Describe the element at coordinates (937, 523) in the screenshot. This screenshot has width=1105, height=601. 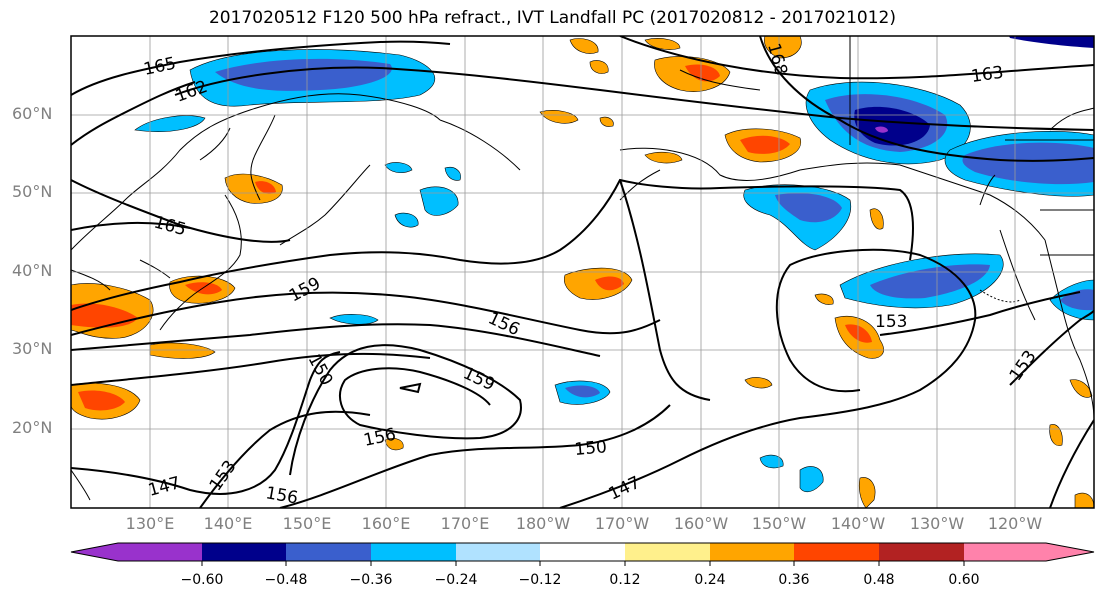
I see `lon-label: 130°W` at that location.